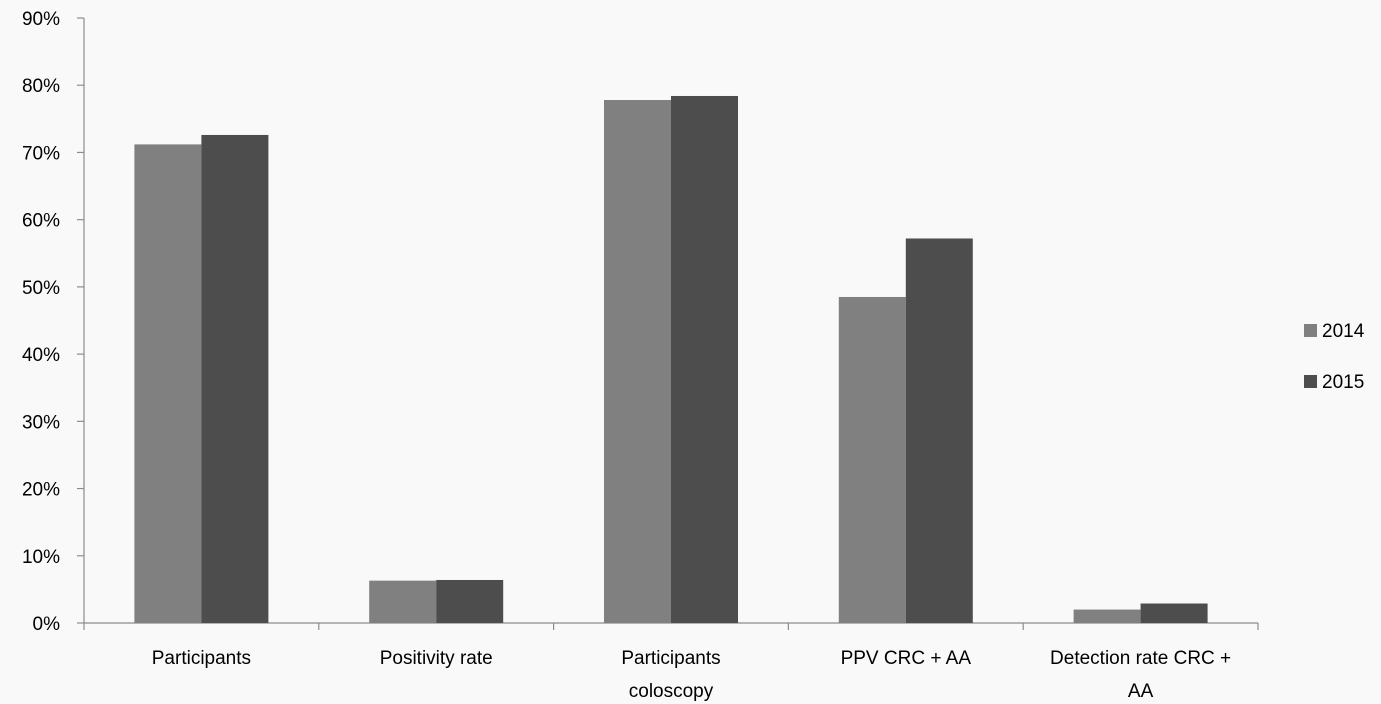 The image size is (1381, 704). Describe the element at coordinates (41, 490) in the screenshot. I see `y-tick-label: 20%` at that location.